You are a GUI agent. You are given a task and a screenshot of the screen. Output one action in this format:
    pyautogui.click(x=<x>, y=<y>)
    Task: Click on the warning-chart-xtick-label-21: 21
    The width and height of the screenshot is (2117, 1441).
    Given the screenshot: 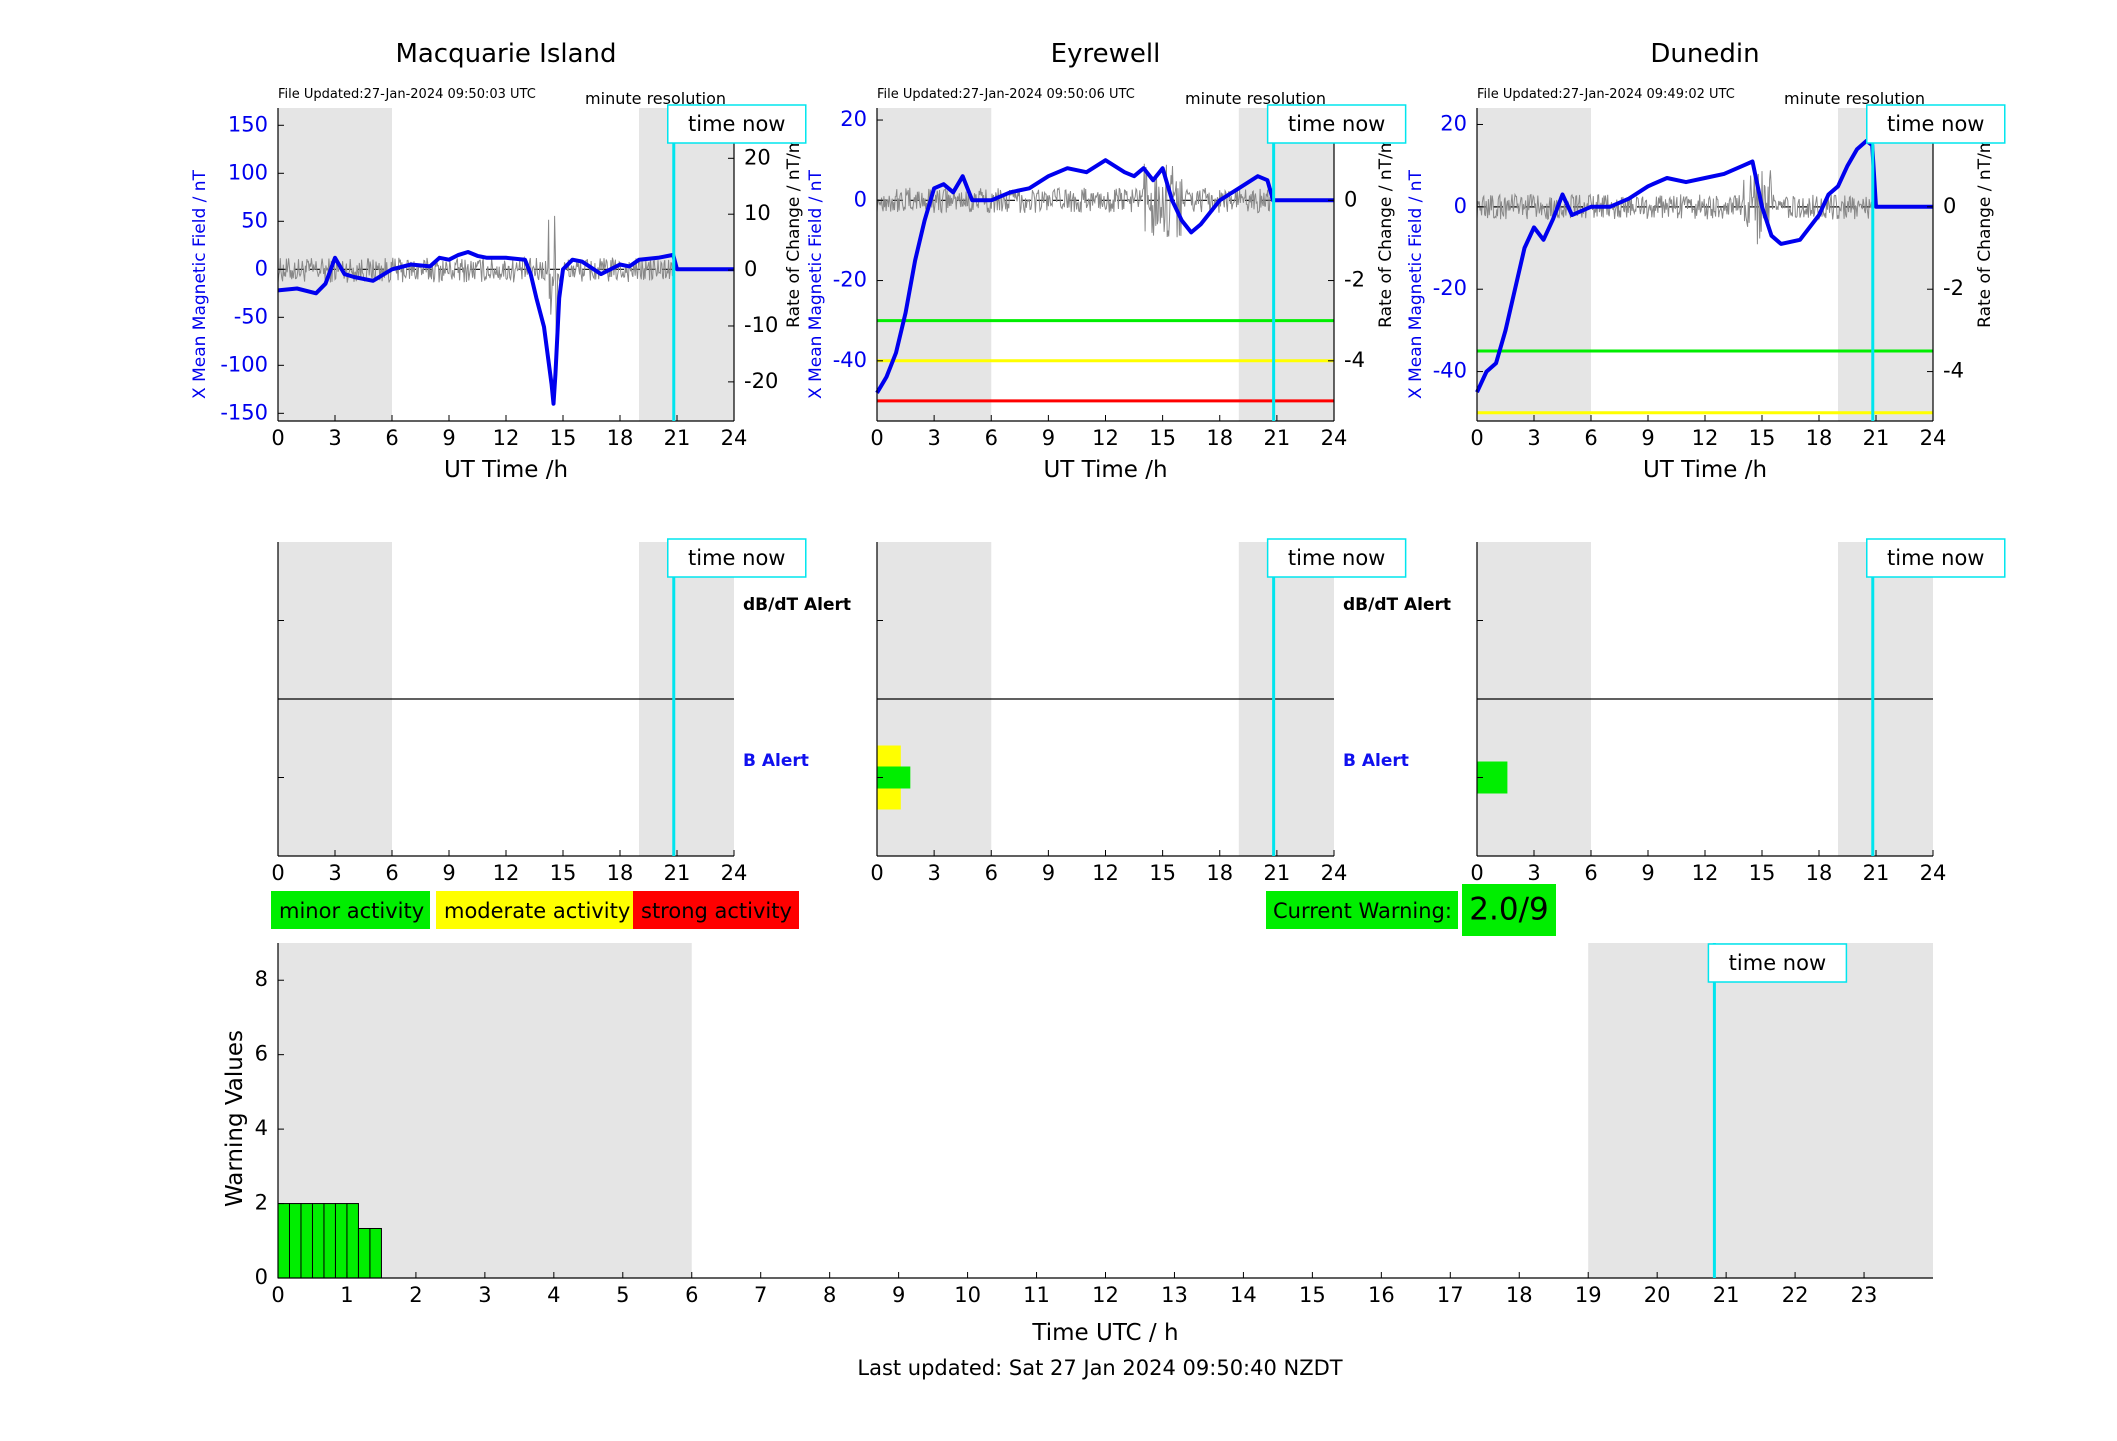 What is the action you would take?
    pyautogui.click(x=1726, y=1295)
    